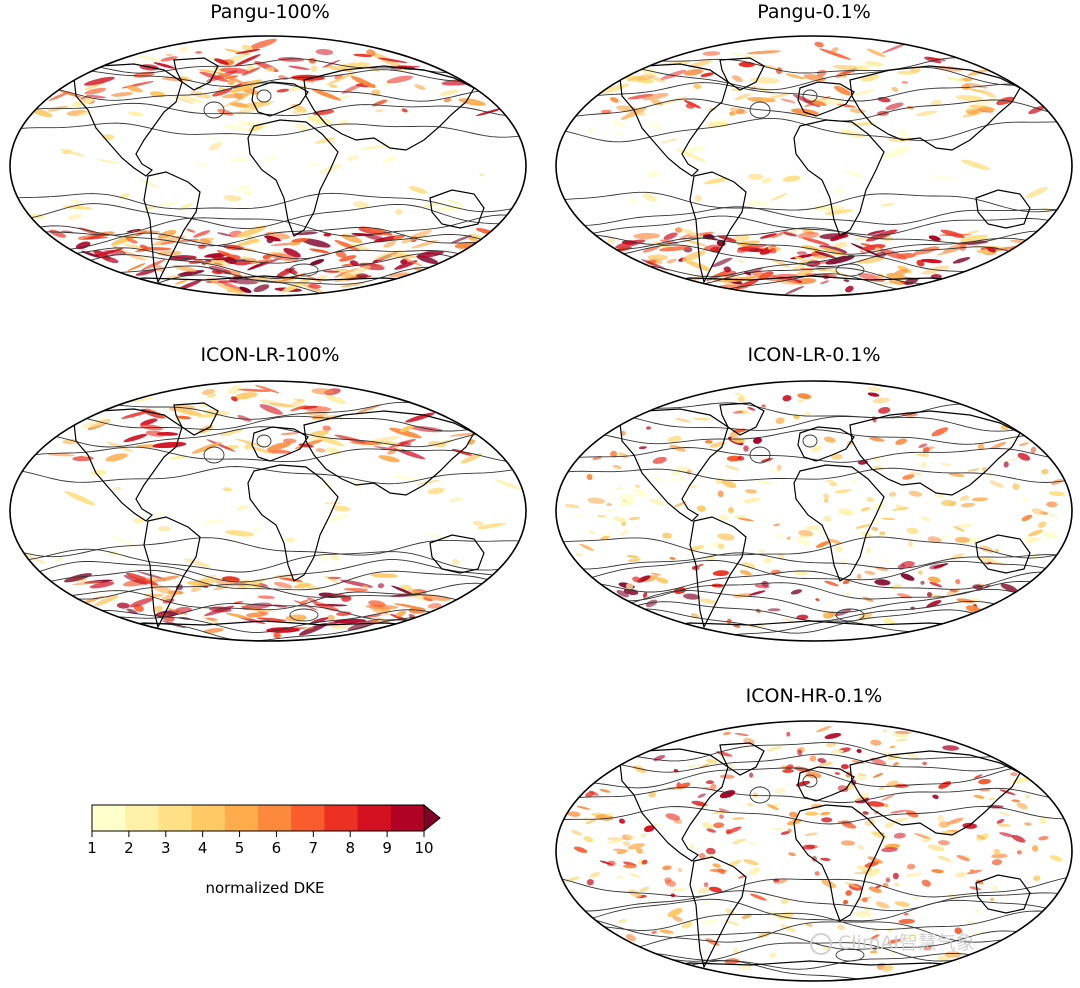 The height and width of the screenshot is (988, 1080). I want to click on map-content, so click(268, 511).